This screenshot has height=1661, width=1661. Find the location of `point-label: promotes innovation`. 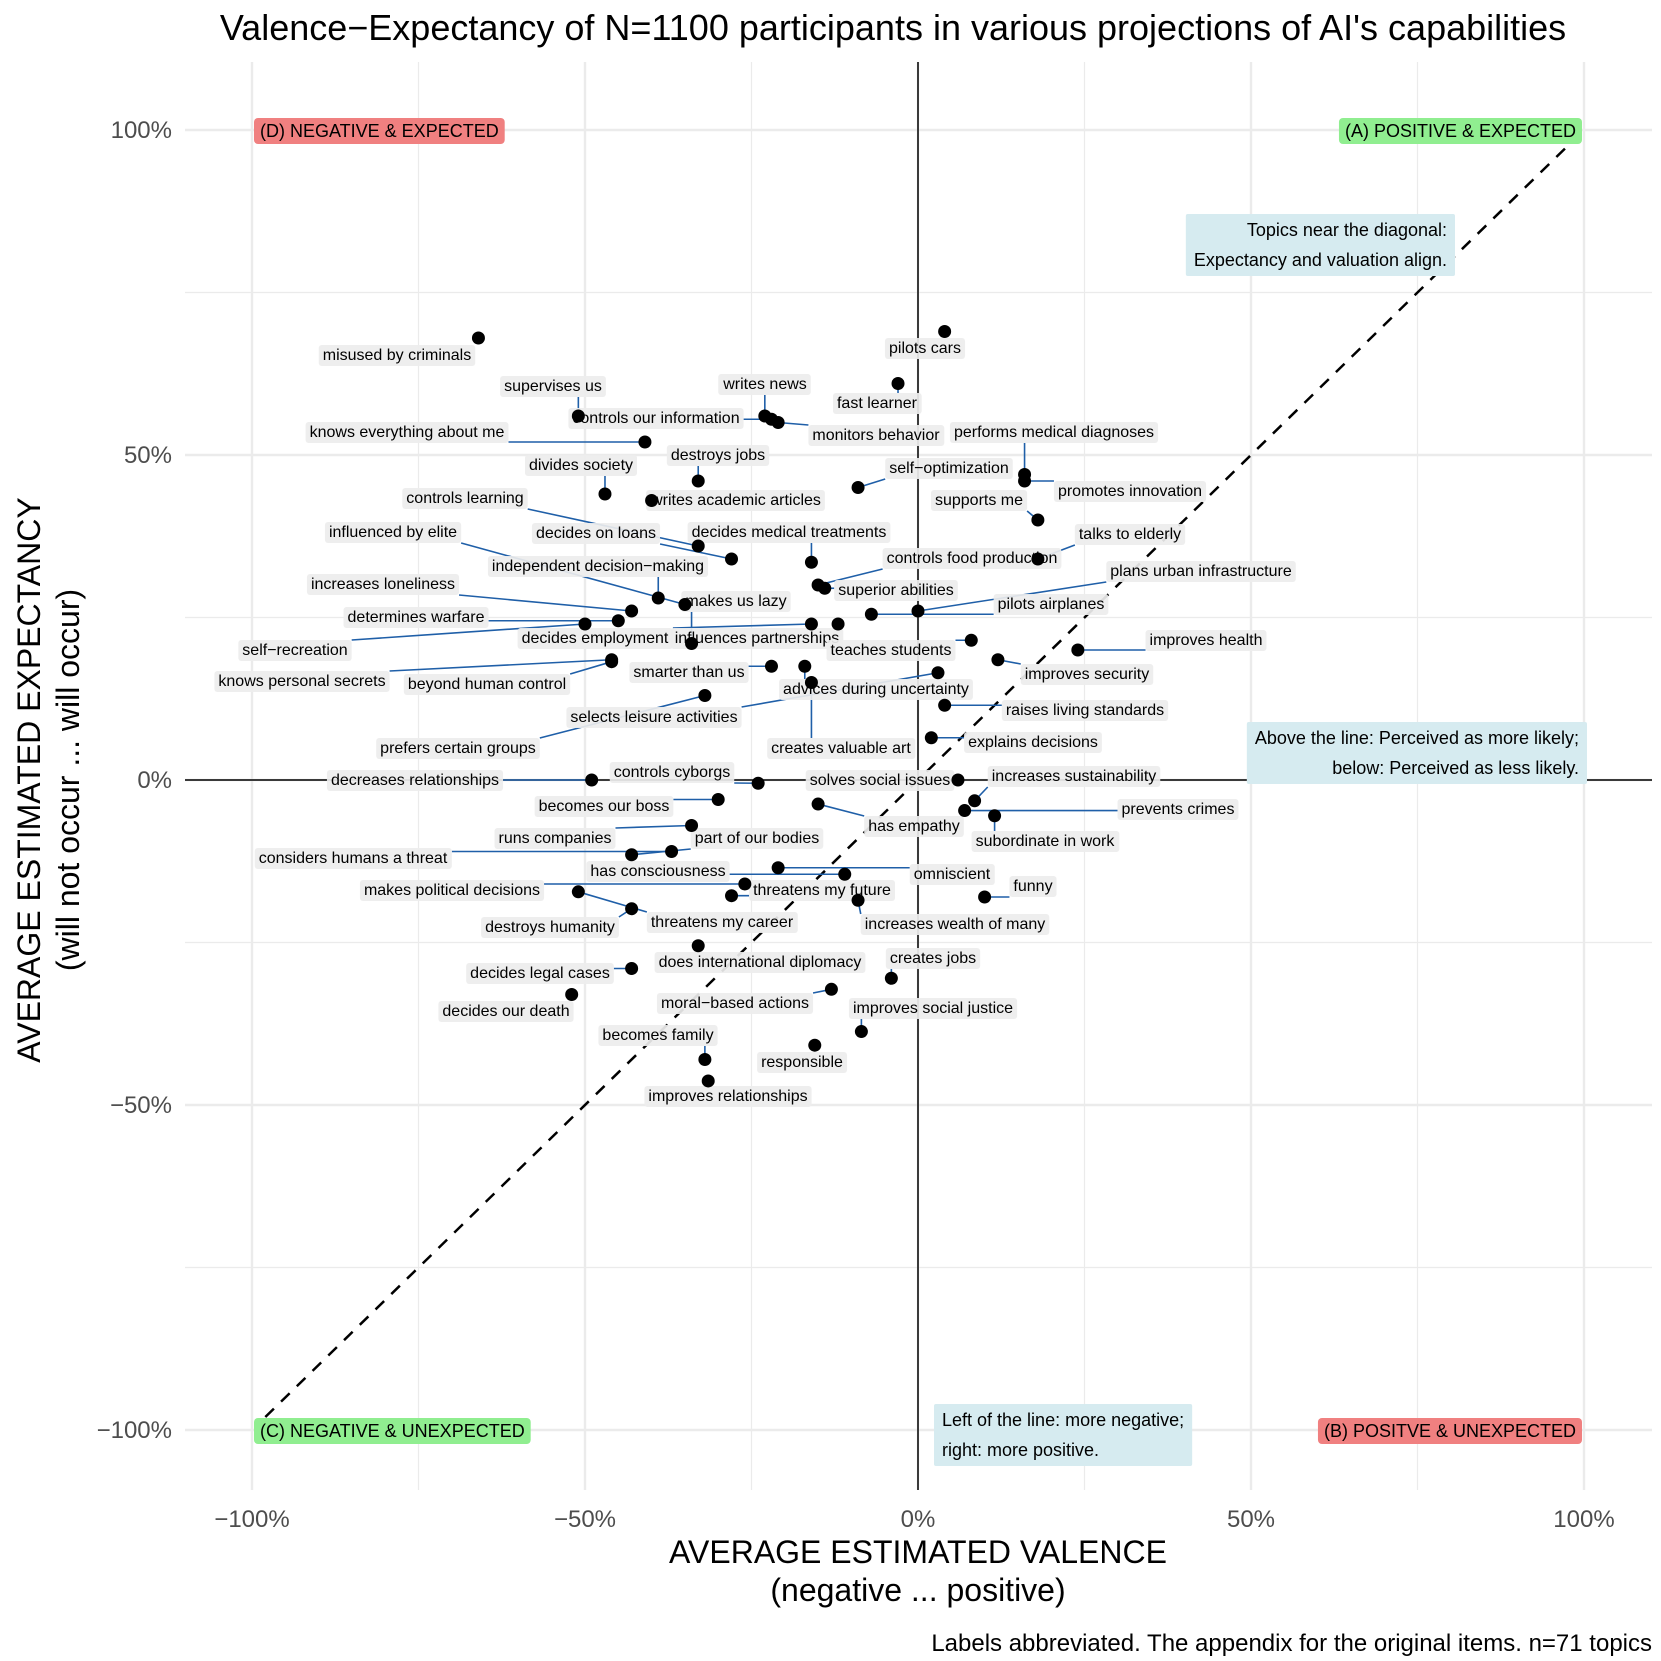

point-label: promotes innovation is located at coordinates (1130, 491).